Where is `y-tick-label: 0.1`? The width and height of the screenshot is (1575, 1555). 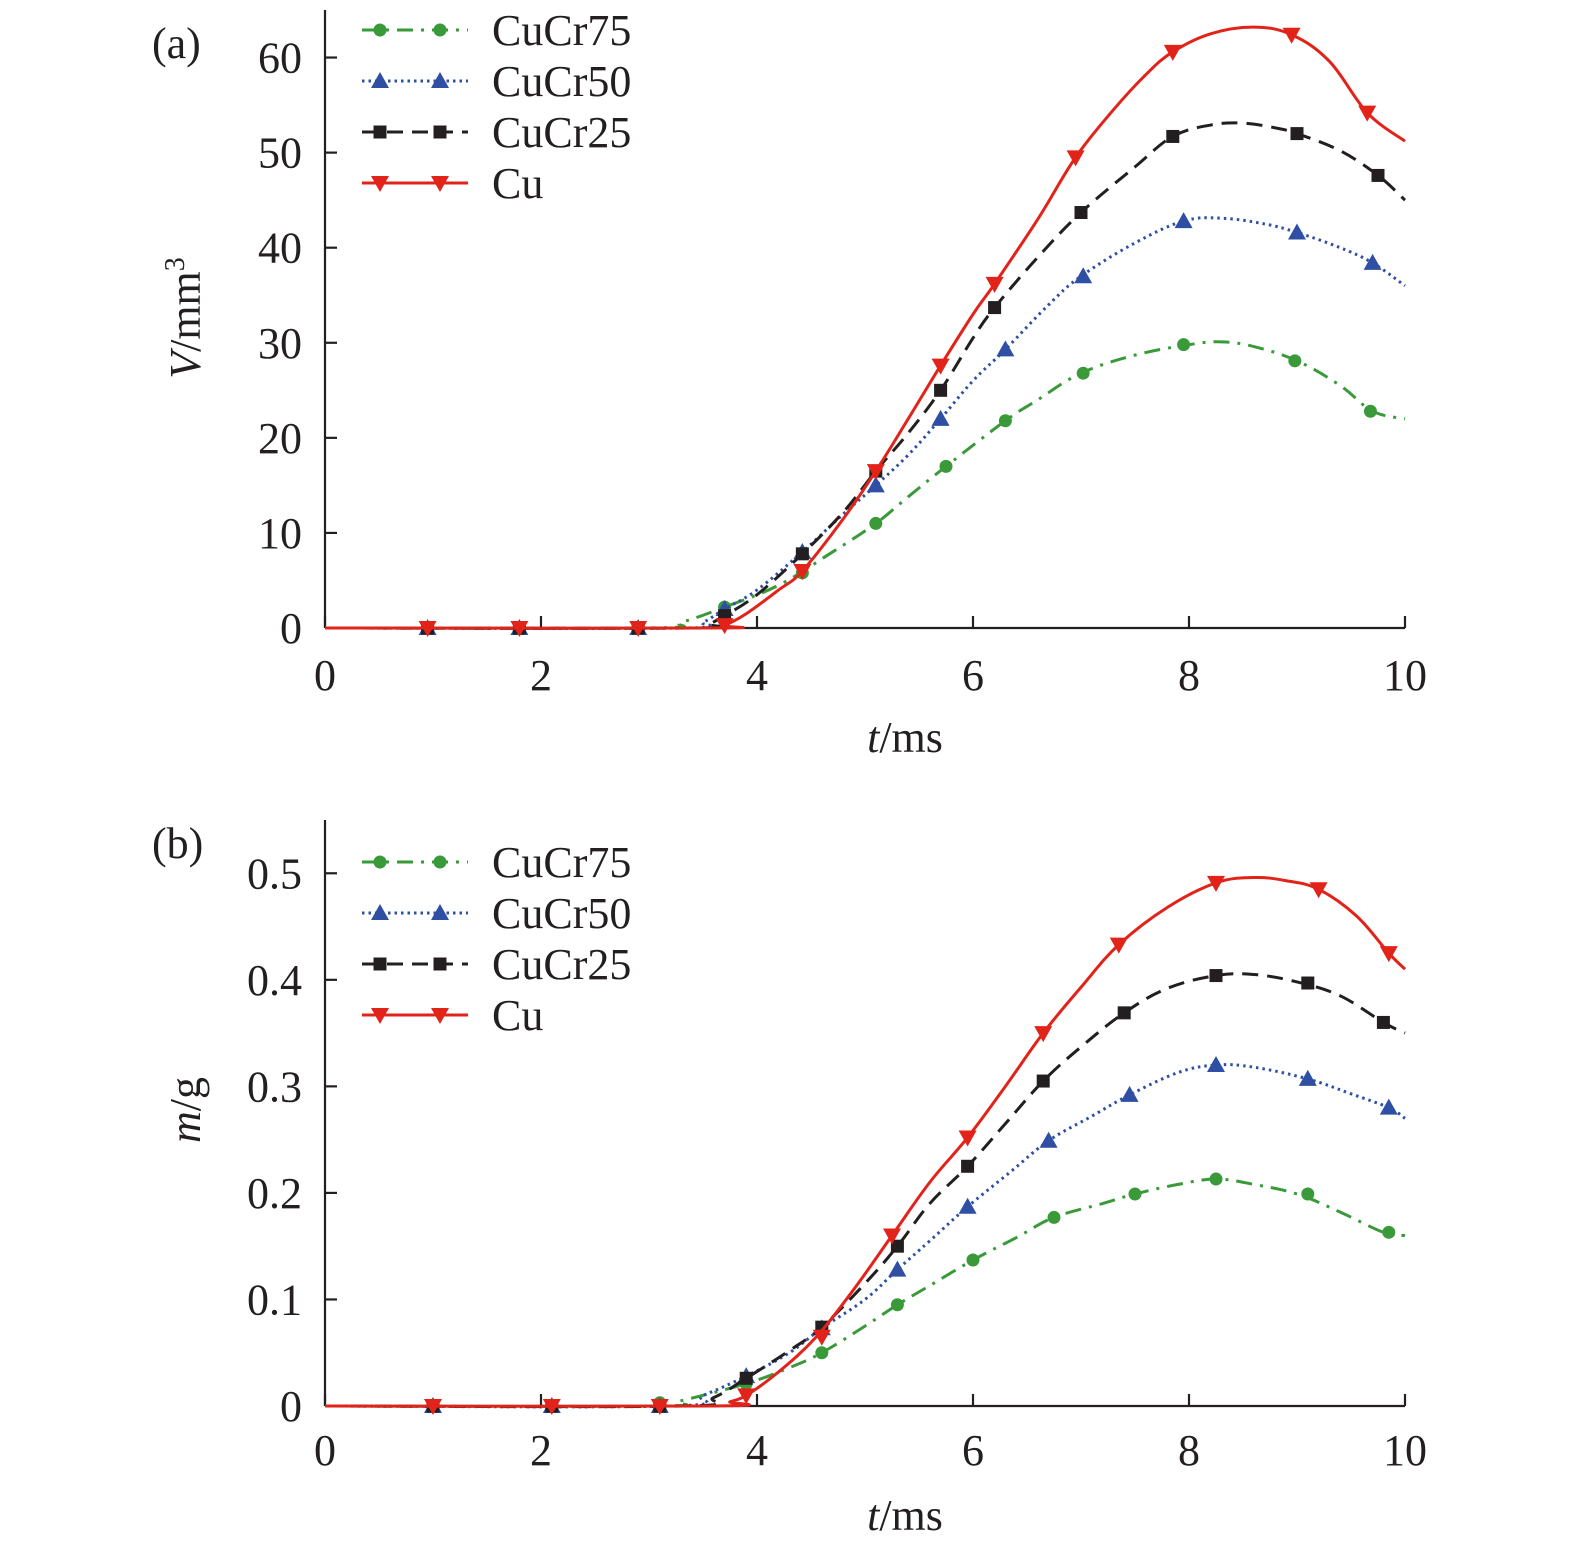
y-tick-label: 0.1 is located at coordinates (274, 1299).